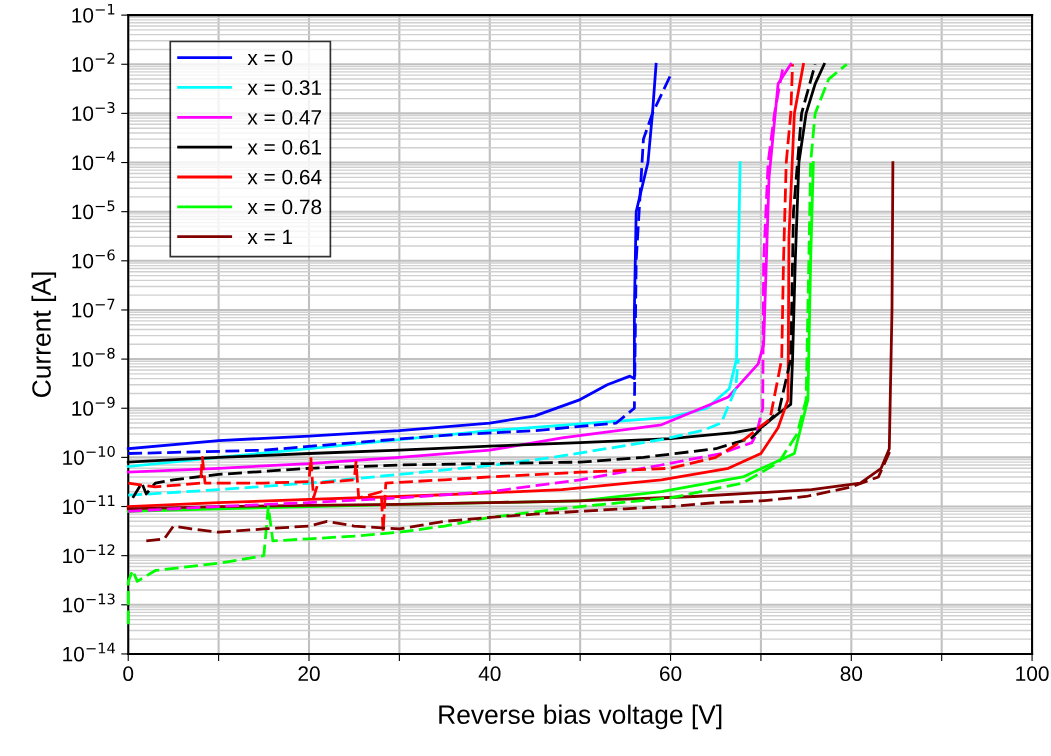  I want to click on y-axis-title: Current [A], so click(44, 334).